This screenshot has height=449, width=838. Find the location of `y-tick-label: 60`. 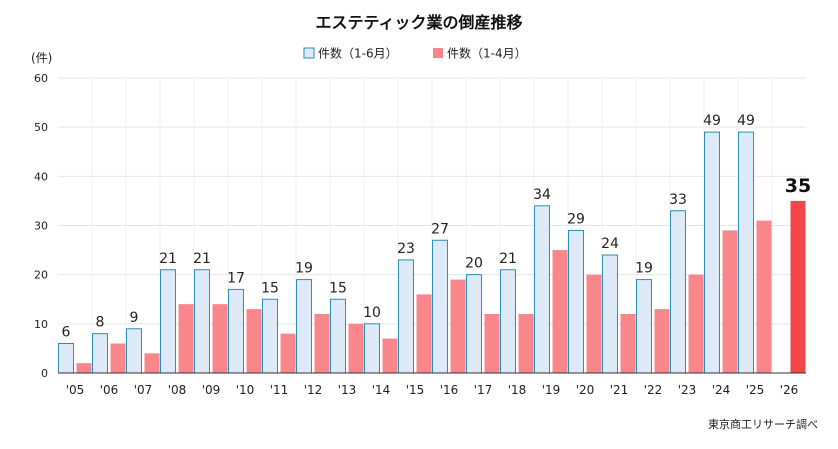

y-tick-label: 60 is located at coordinates (41, 78).